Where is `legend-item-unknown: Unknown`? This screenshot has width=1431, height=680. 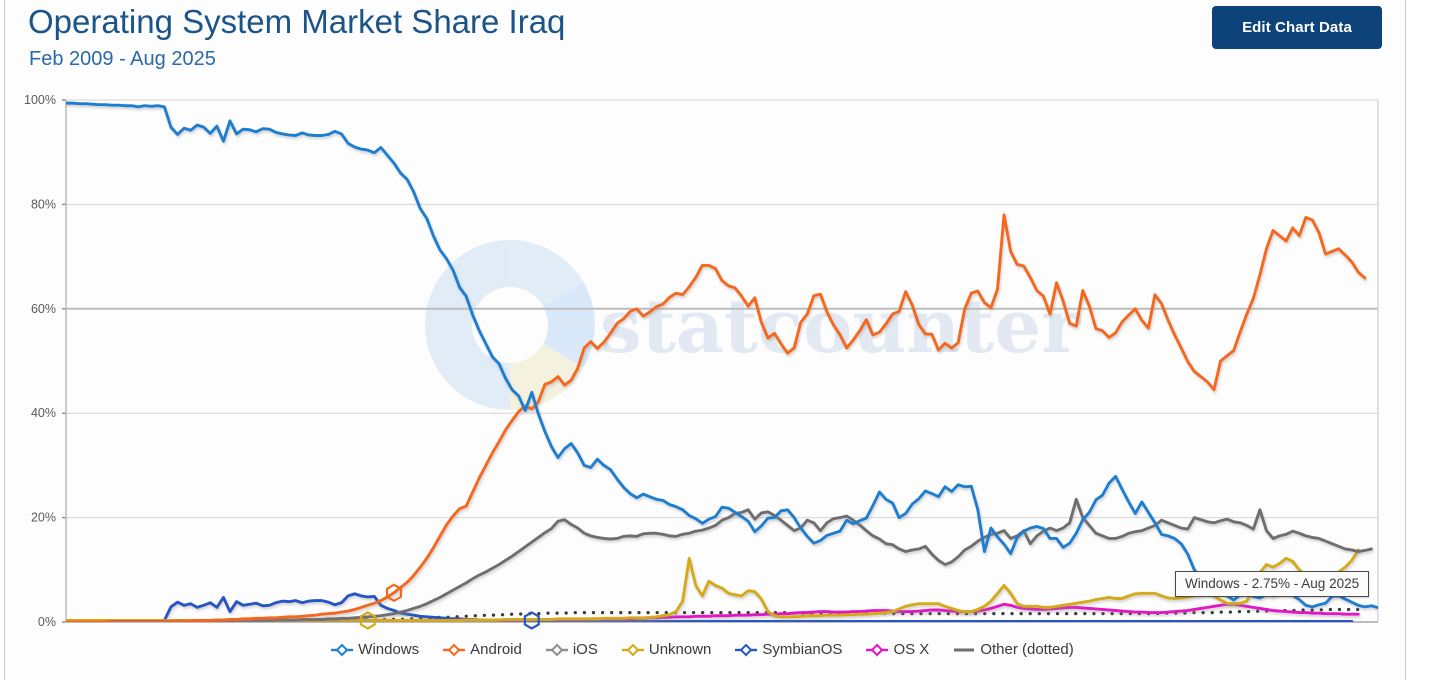 legend-item-unknown: Unknown is located at coordinates (666, 649).